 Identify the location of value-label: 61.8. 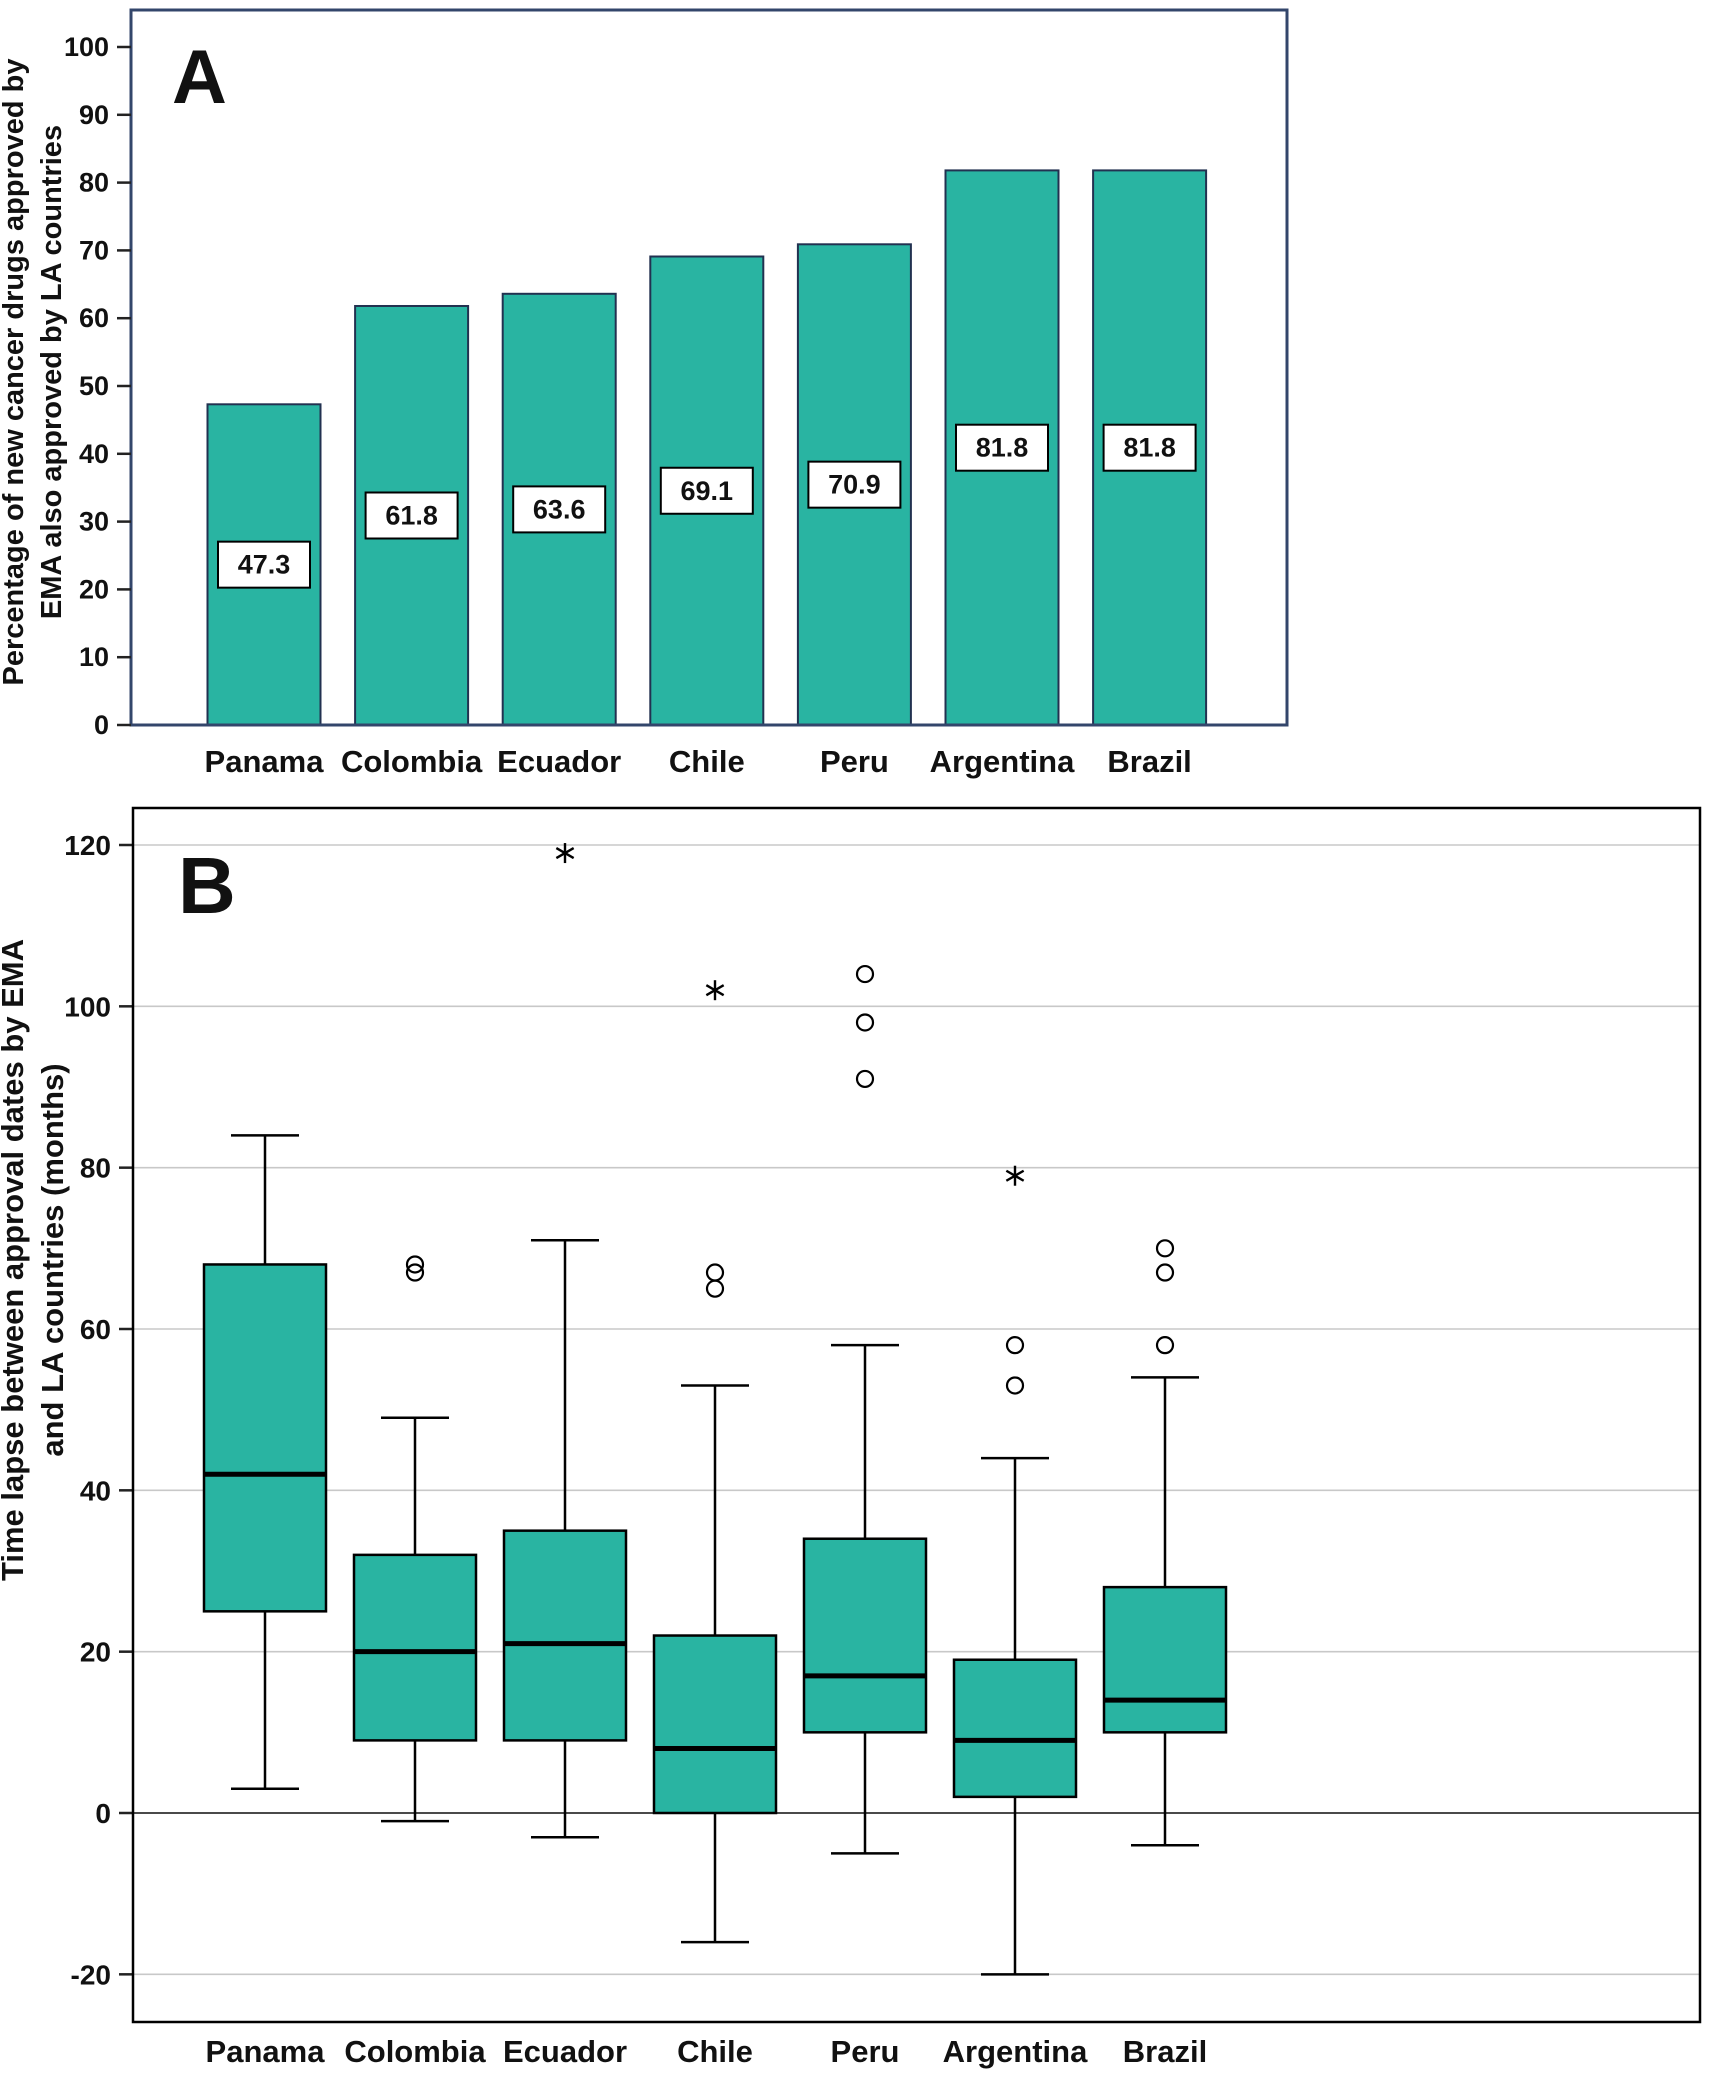
(411, 515).